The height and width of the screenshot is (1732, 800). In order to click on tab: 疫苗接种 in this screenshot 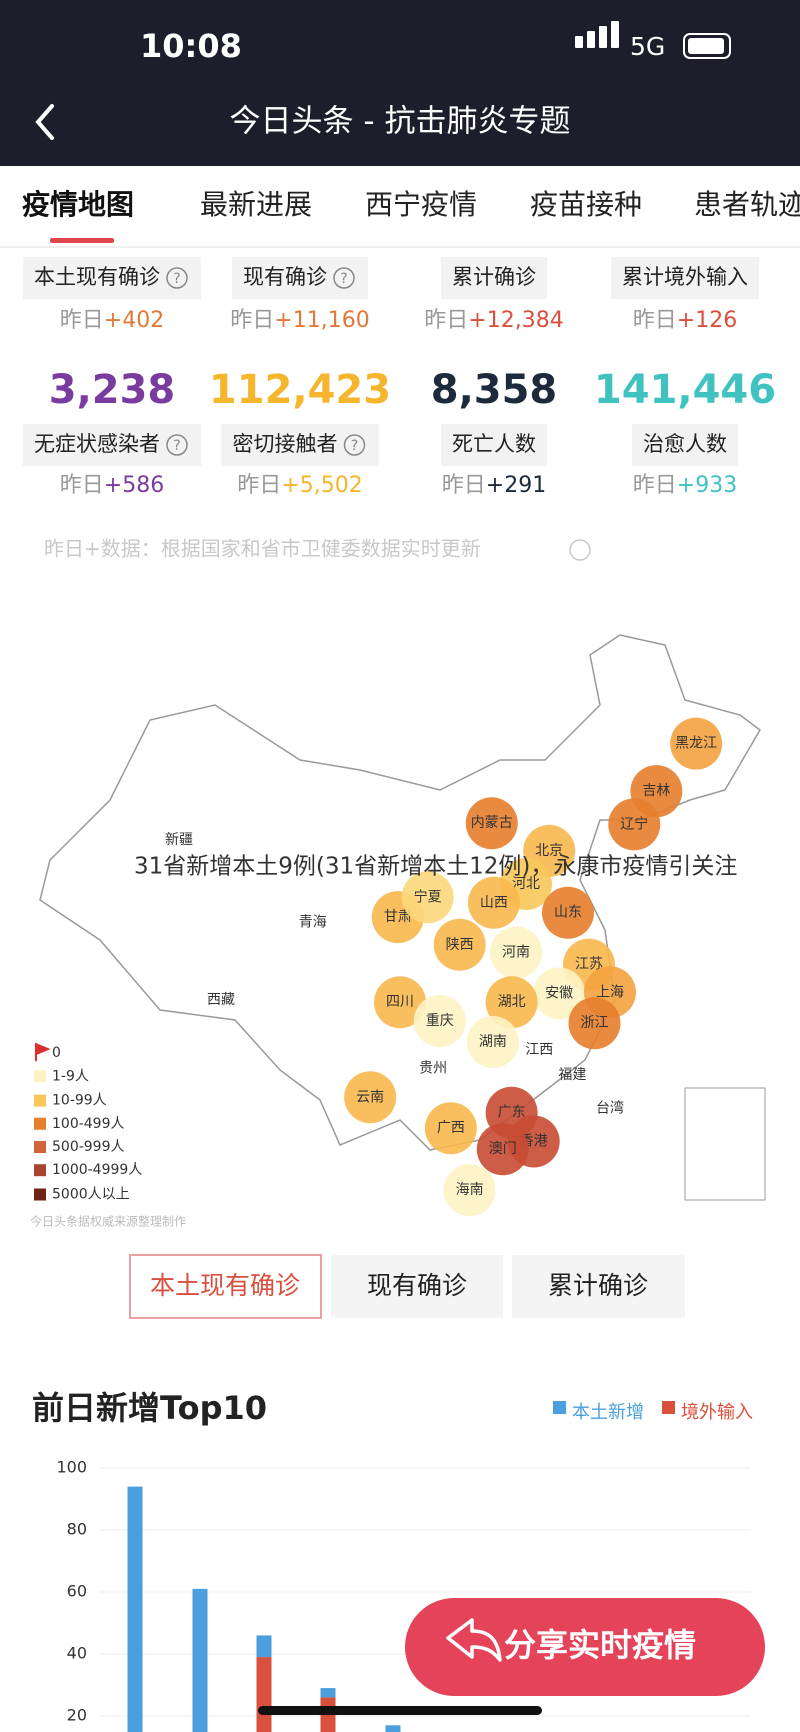, I will do `click(586, 204)`.